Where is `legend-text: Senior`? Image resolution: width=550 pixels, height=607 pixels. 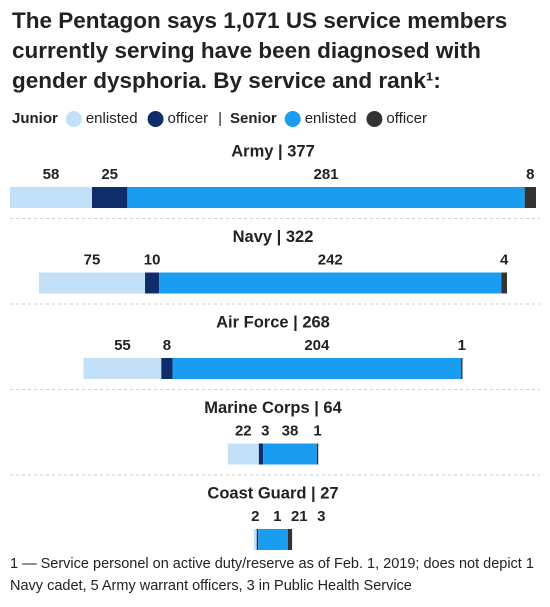 legend-text: Senior is located at coordinates (253, 118).